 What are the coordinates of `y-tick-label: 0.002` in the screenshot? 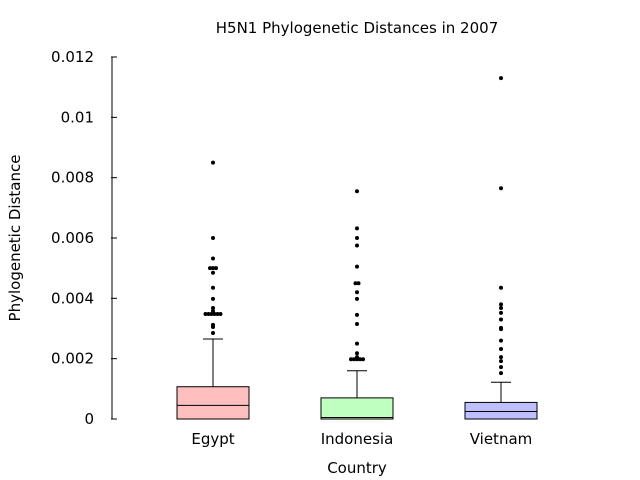 It's located at (72, 359).